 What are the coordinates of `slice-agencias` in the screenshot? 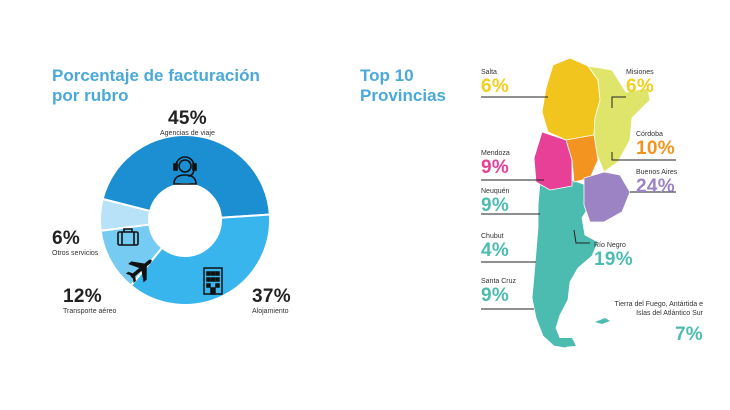 It's located at (186, 176).